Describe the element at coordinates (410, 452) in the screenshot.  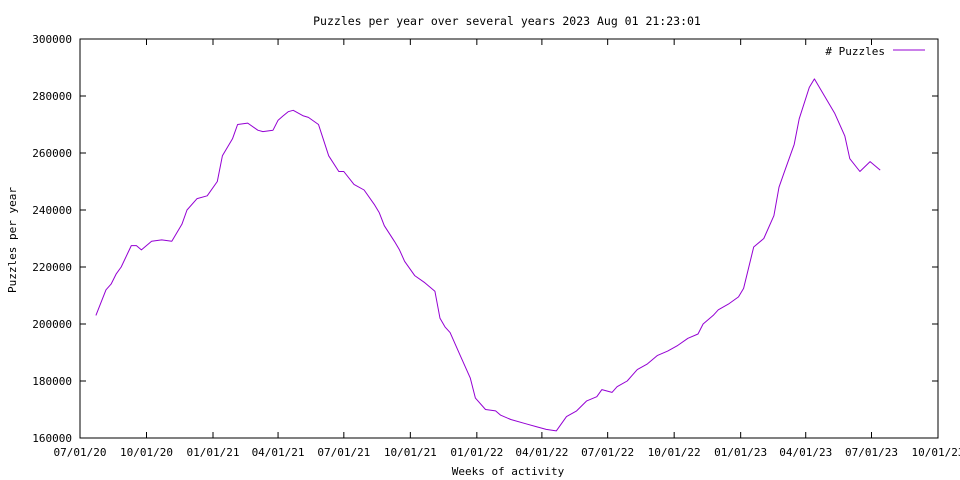
I see `x-tick-label: 10/01/21` at that location.